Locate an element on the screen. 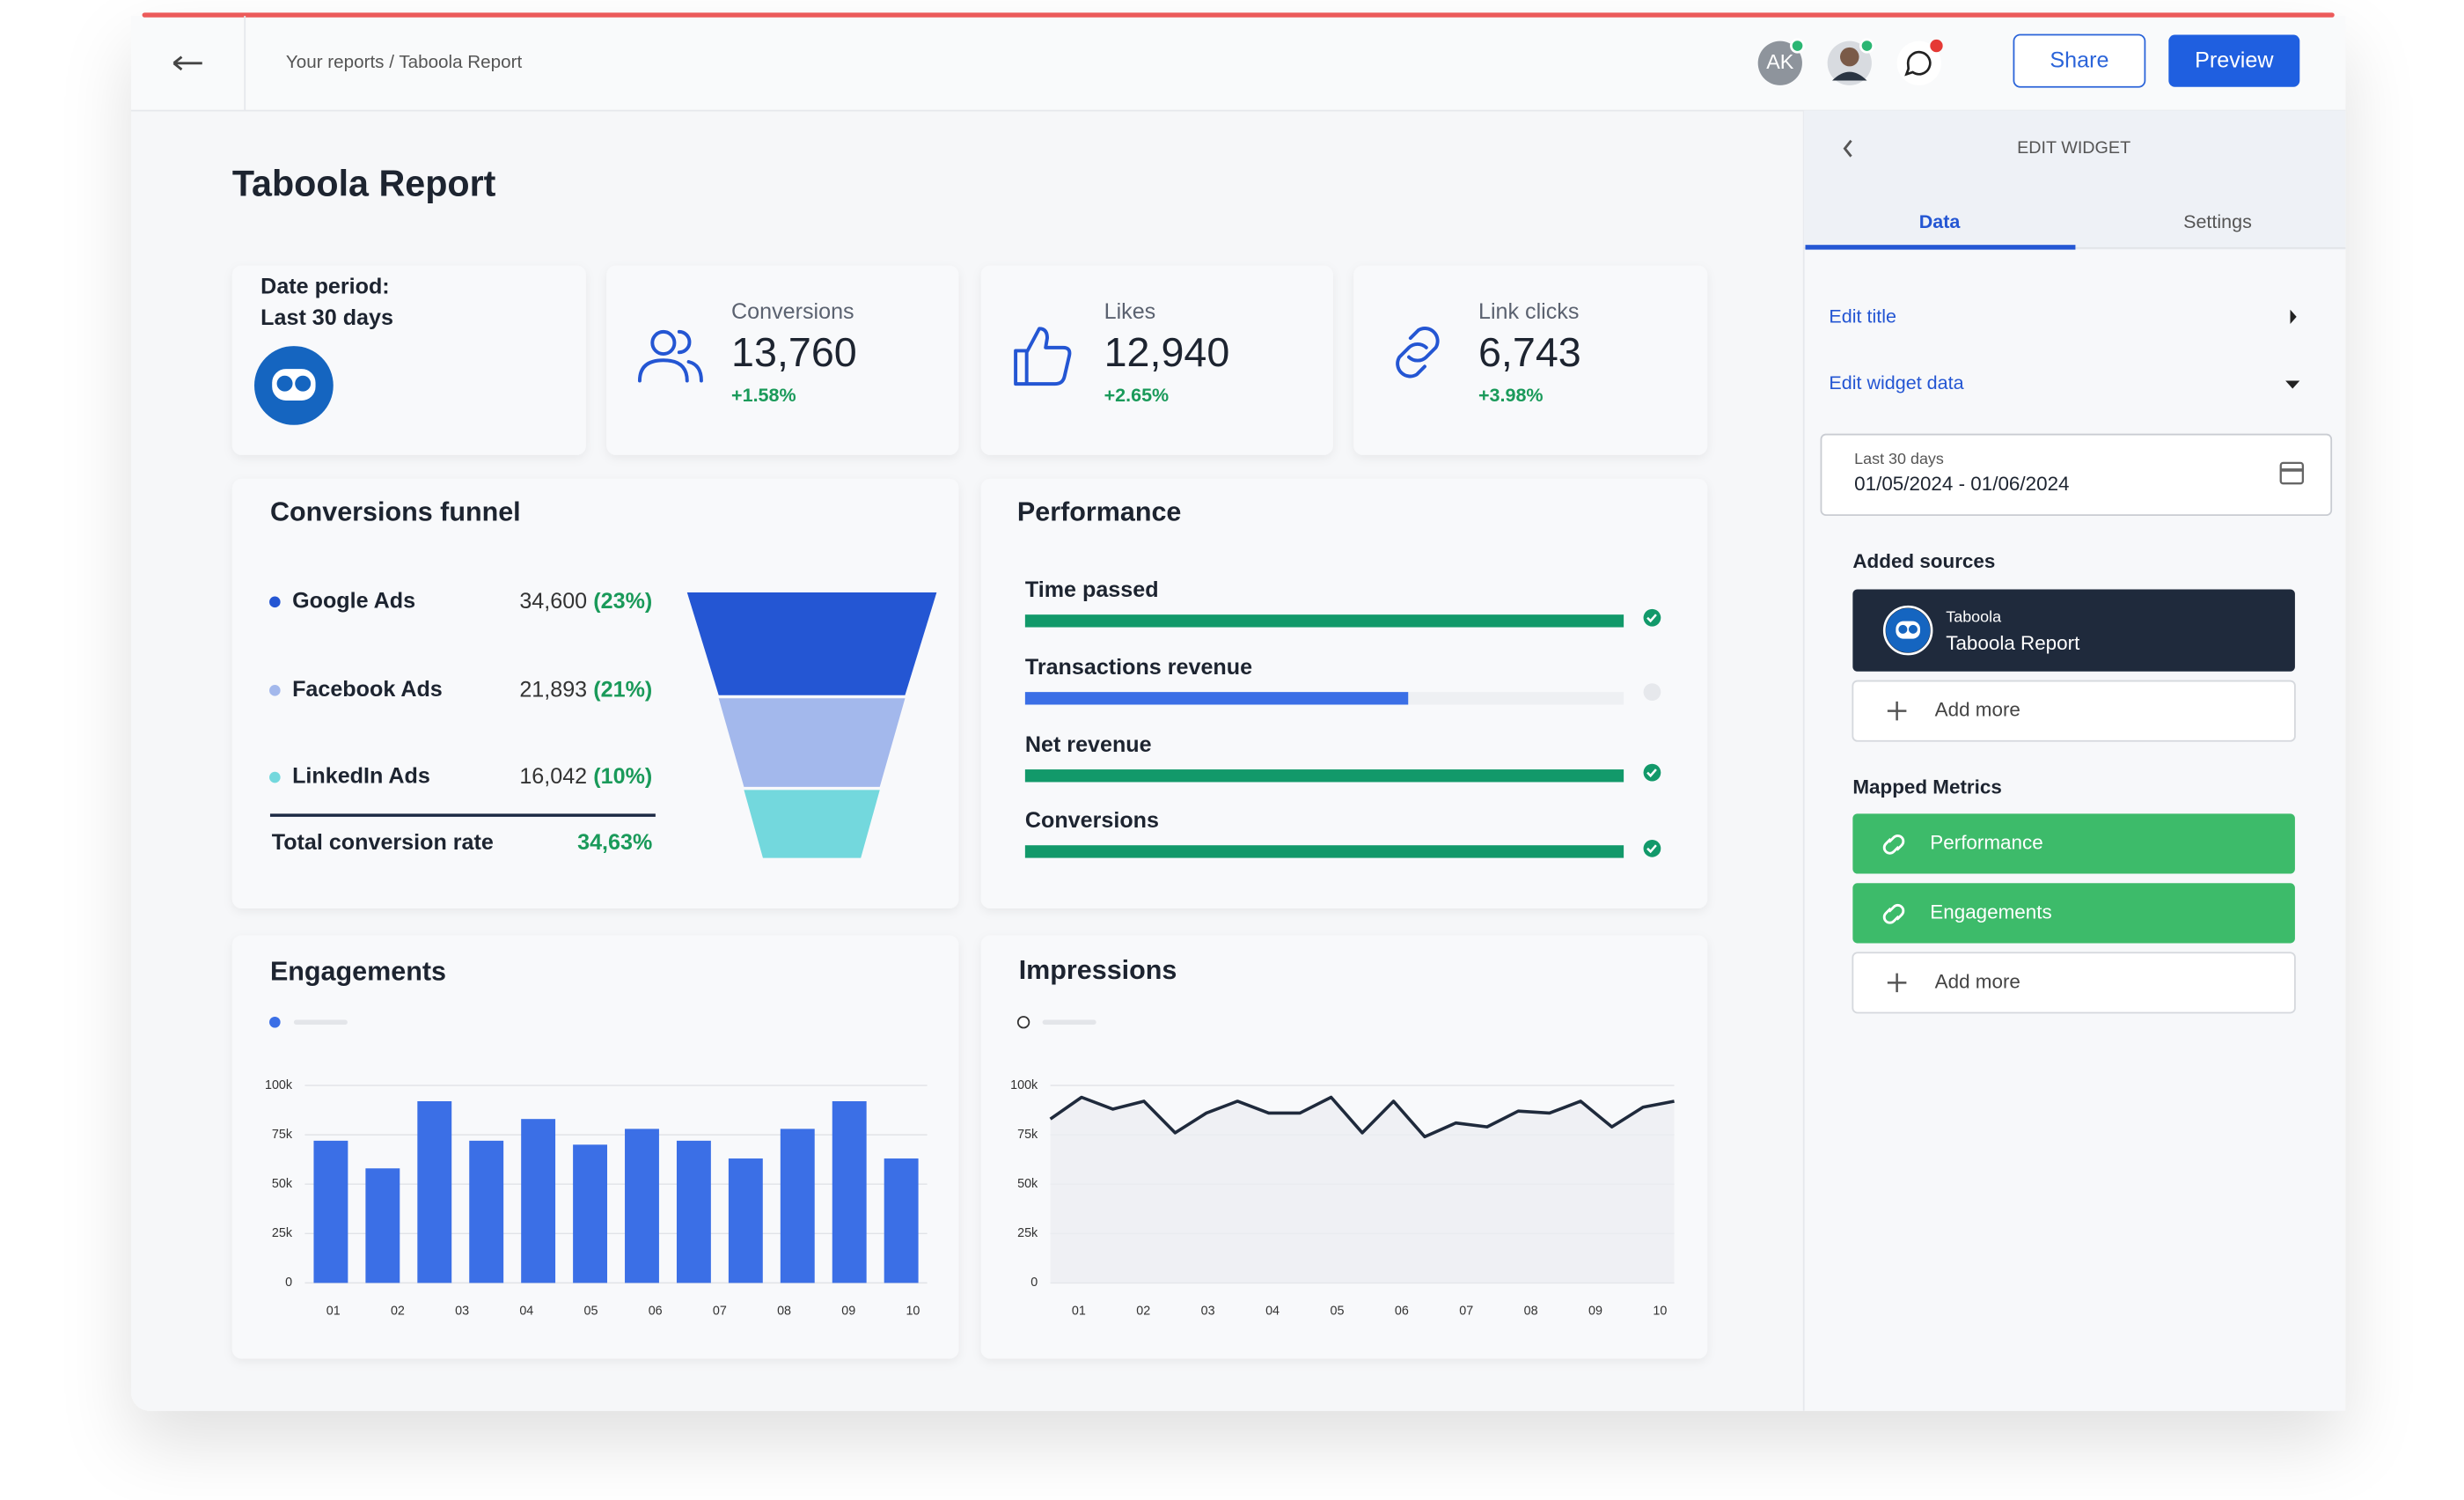 The image size is (2464, 1500). link-icon is located at coordinates (1418, 353).